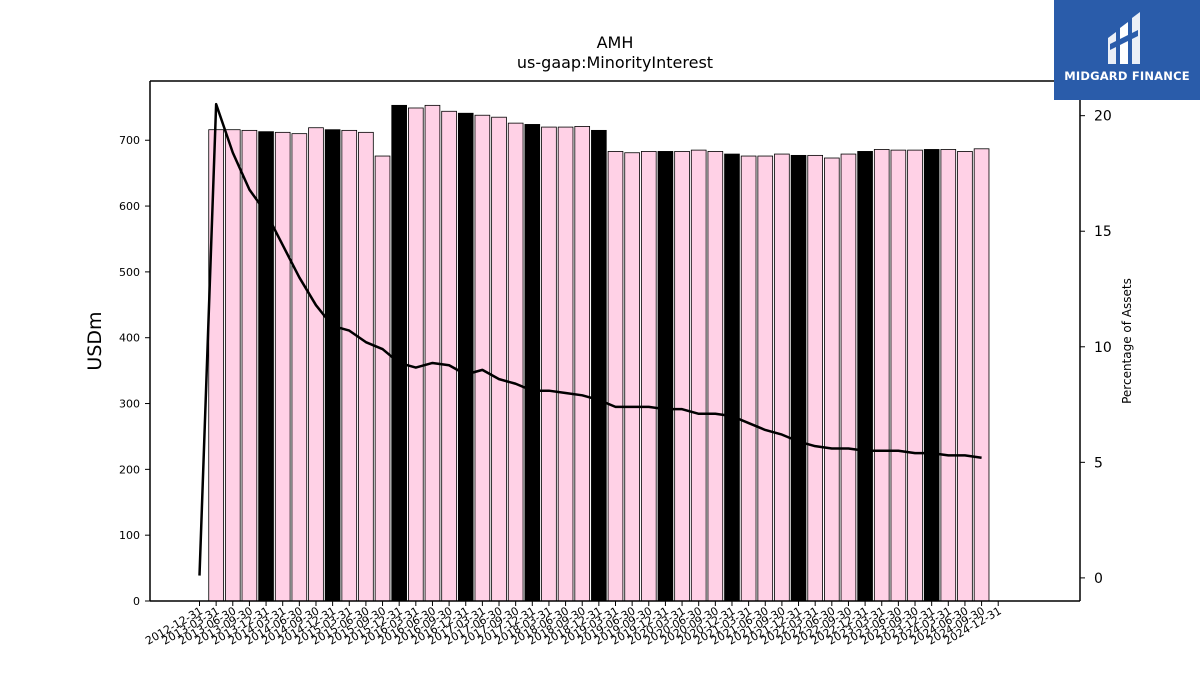 The image size is (1200, 675). I want to click on chart-title: AMH, so click(615, 42).